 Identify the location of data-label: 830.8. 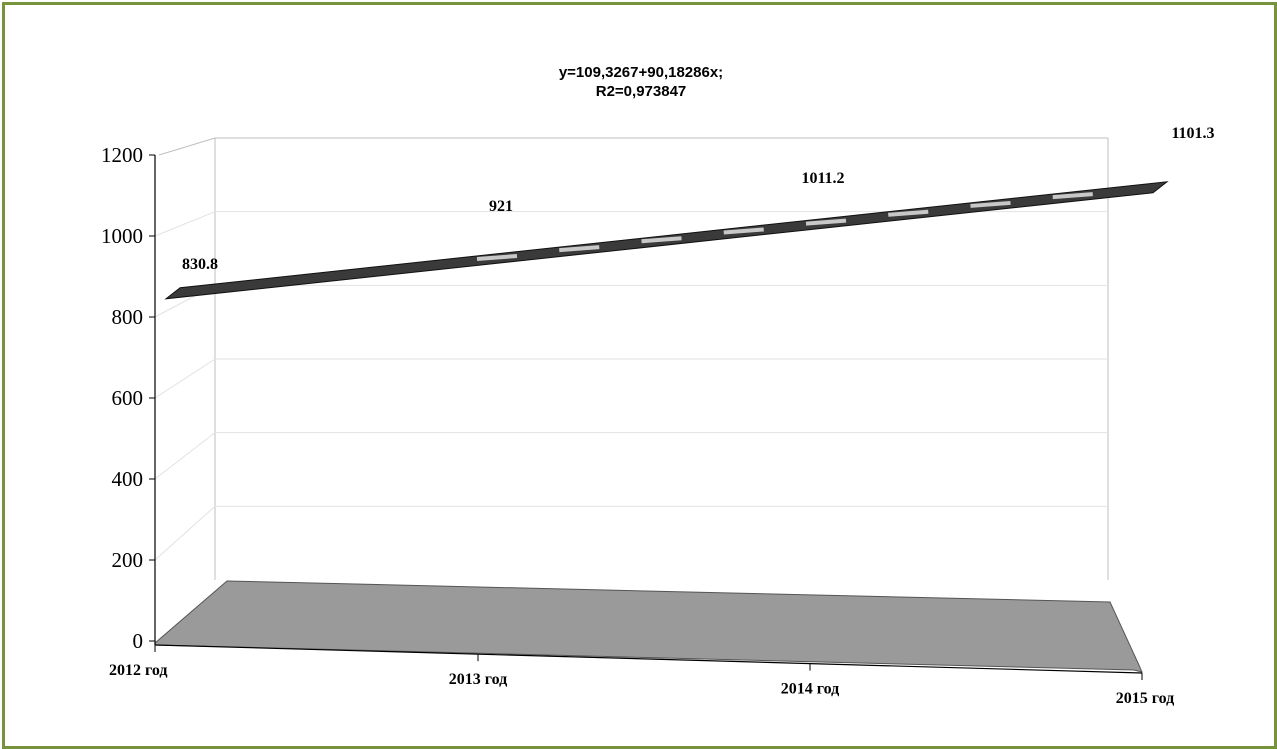
(200, 264).